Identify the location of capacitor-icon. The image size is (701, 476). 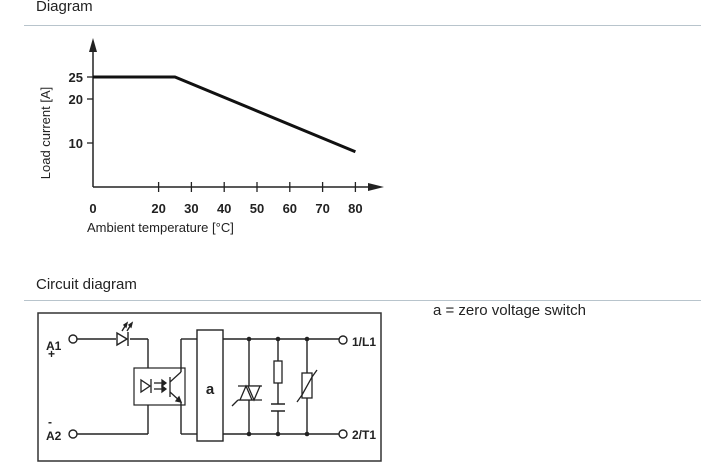
(278, 407).